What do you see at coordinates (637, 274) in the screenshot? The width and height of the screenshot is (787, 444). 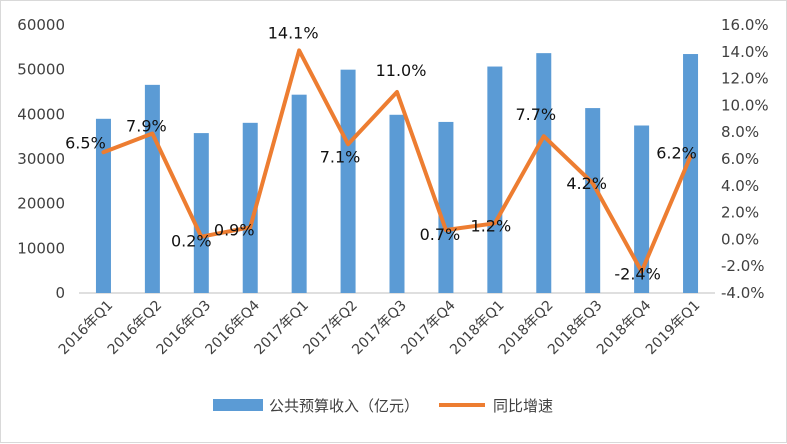 I see `data-label: -2.4%` at bounding box center [637, 274].